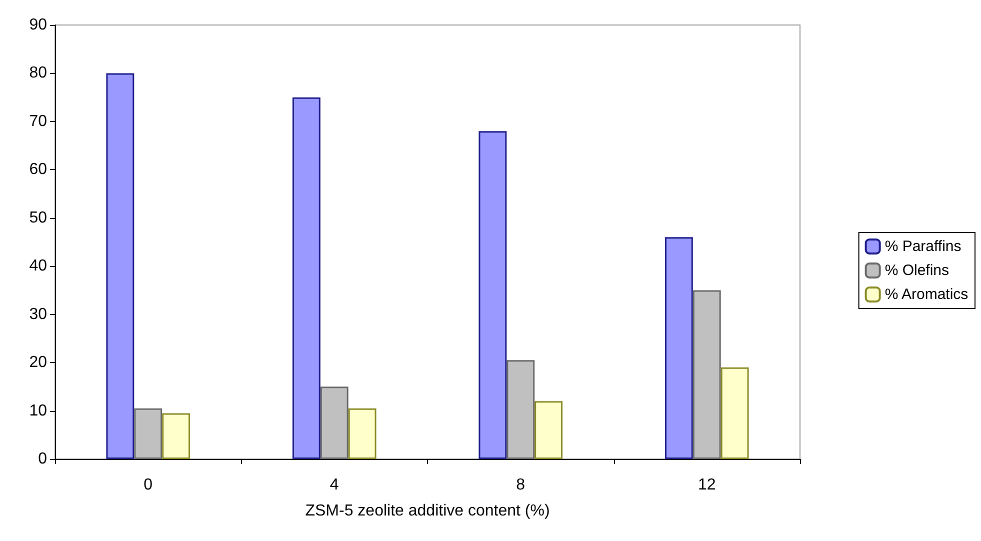  I want to click on x-axis-title: ZSM-5 zeolite additive content (%), so click(427, 511).